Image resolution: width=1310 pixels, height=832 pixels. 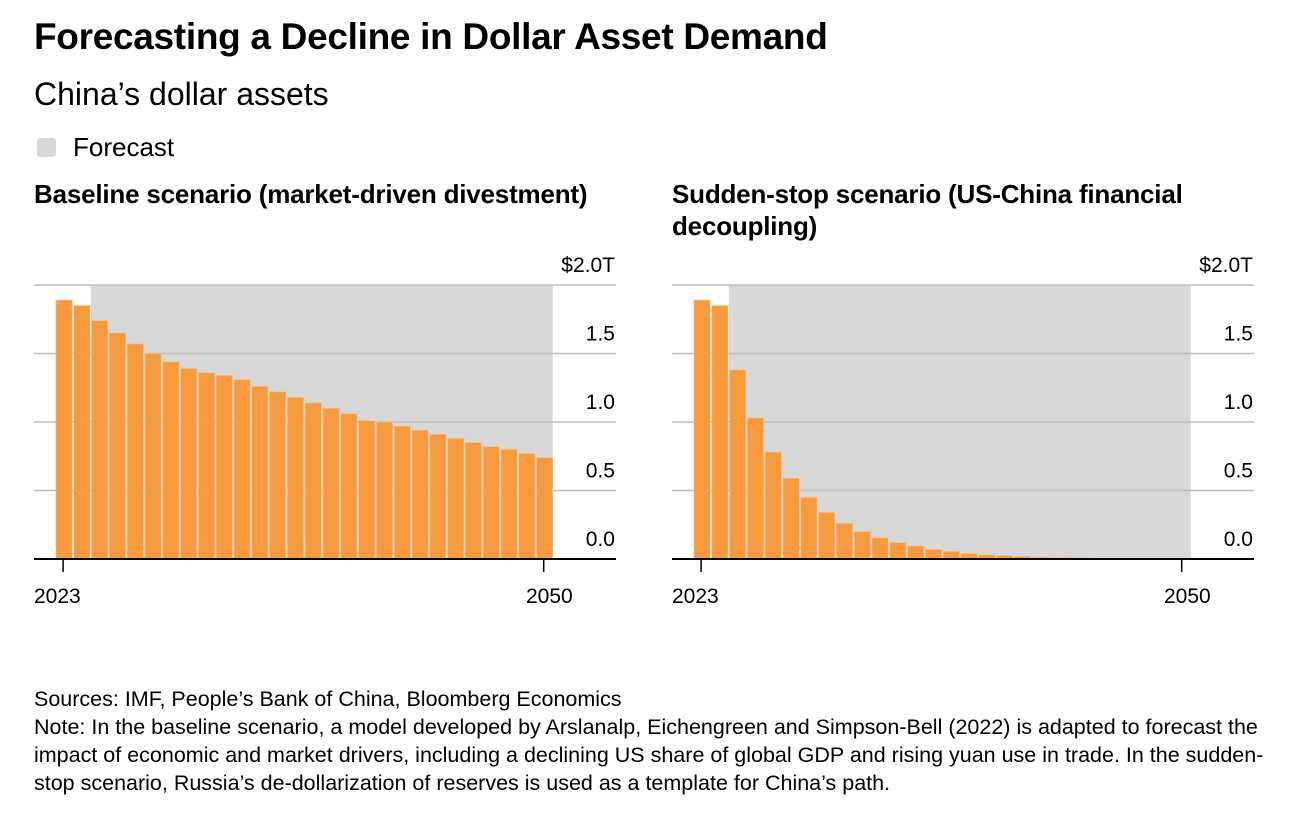 I want to click on sudden-stop-bar-2027, so click(x=773, y=505).